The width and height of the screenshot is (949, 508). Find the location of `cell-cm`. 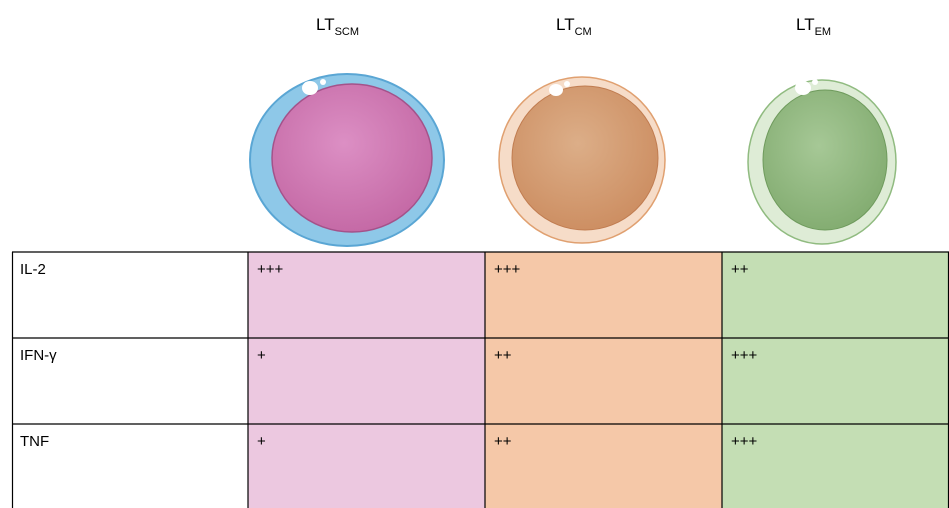

cell-cm is located at coordinates (582, 160).